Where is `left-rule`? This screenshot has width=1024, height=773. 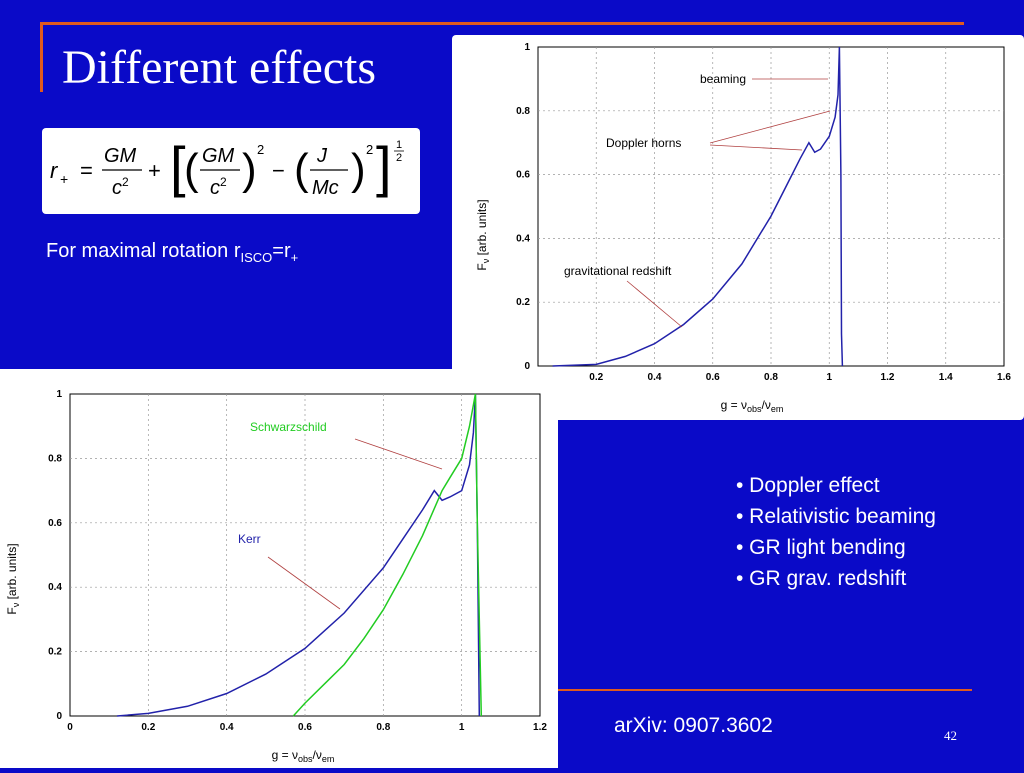
left-rule is located at coordinates (41, 57).